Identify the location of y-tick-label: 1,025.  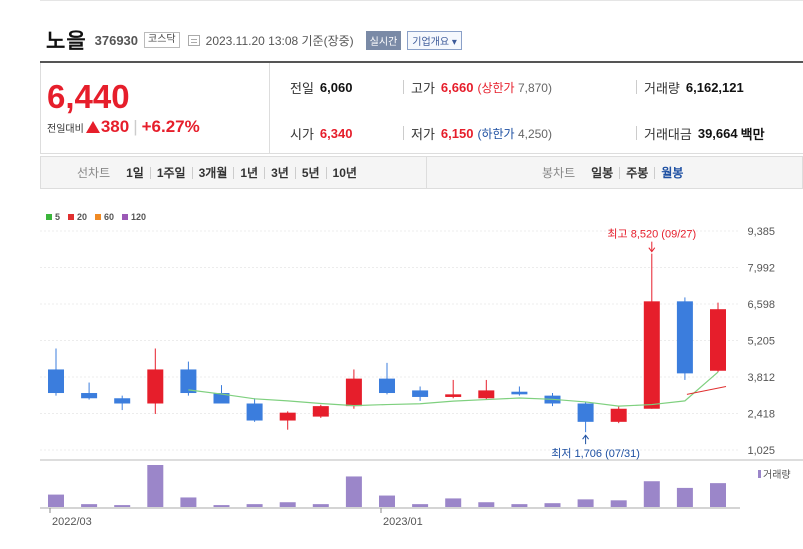
(761, 451).